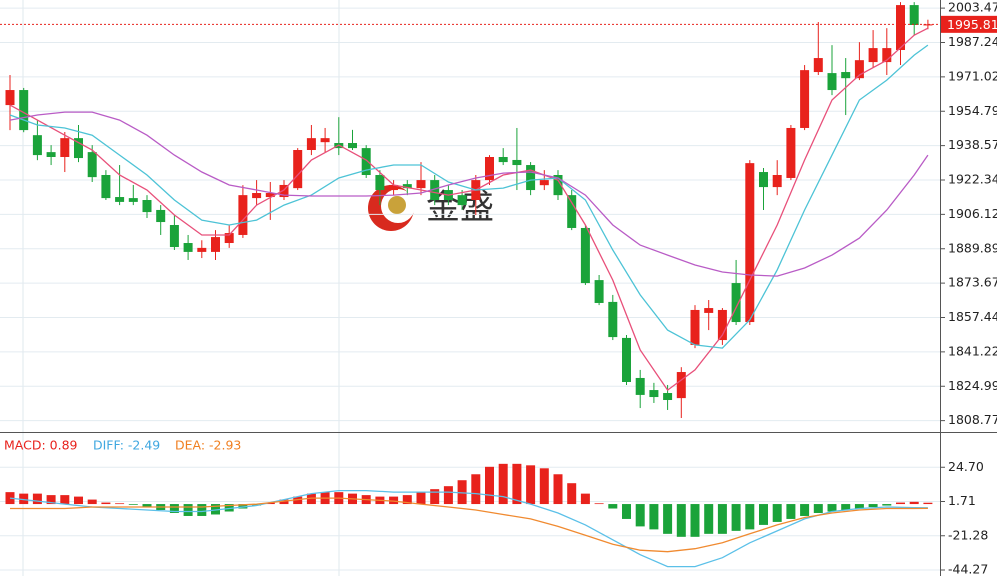  Describe the element at coordinates (972, 350) in the screenshot. I see `y-tick-label: 1841.22` at that location.